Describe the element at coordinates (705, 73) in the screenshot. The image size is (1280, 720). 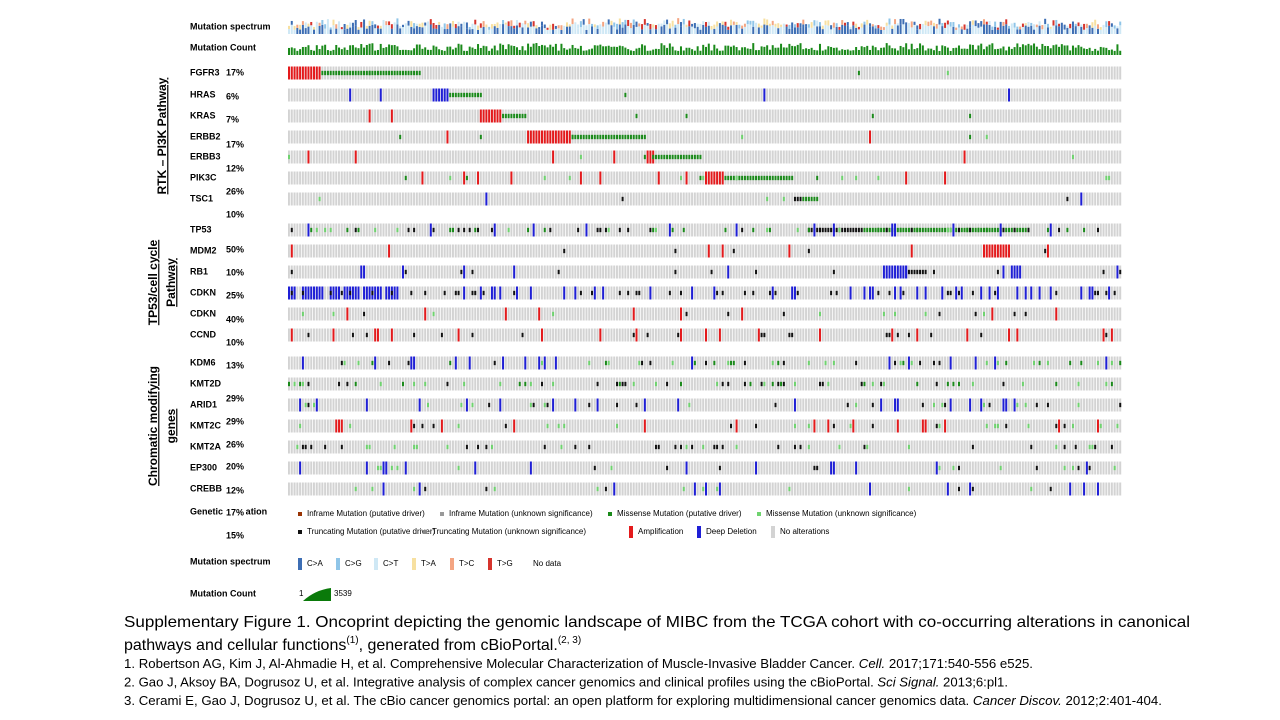
I see `gene-row` at that location.